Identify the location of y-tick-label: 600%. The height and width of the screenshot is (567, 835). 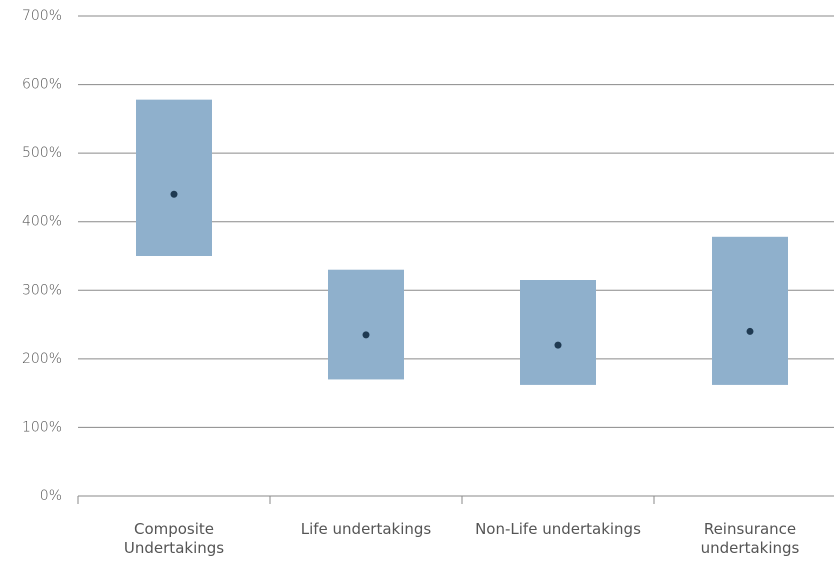
(42, 85).